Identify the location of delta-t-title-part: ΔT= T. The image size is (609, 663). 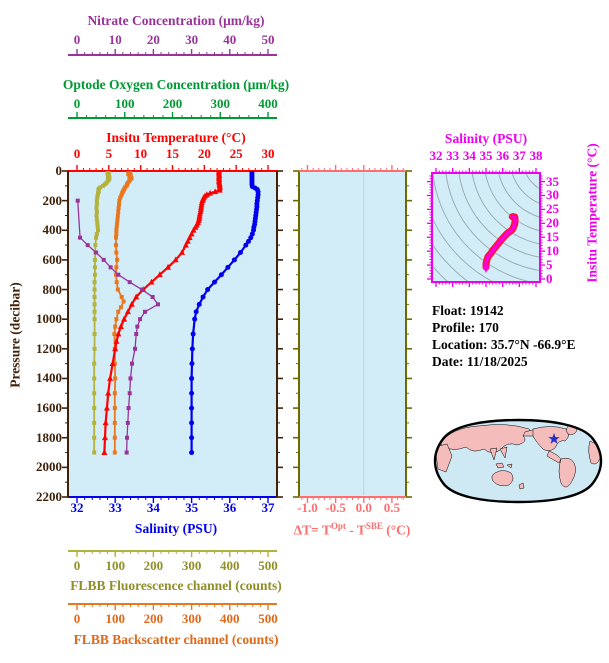
(312, 530).